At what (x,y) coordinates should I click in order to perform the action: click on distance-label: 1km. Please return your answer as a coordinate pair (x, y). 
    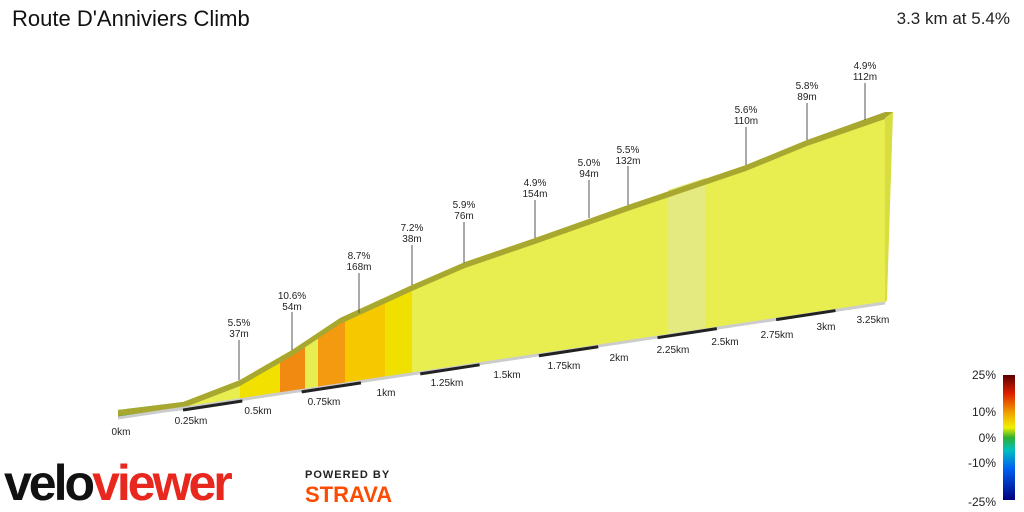
    Looking at the image, I should click on (386, 393).